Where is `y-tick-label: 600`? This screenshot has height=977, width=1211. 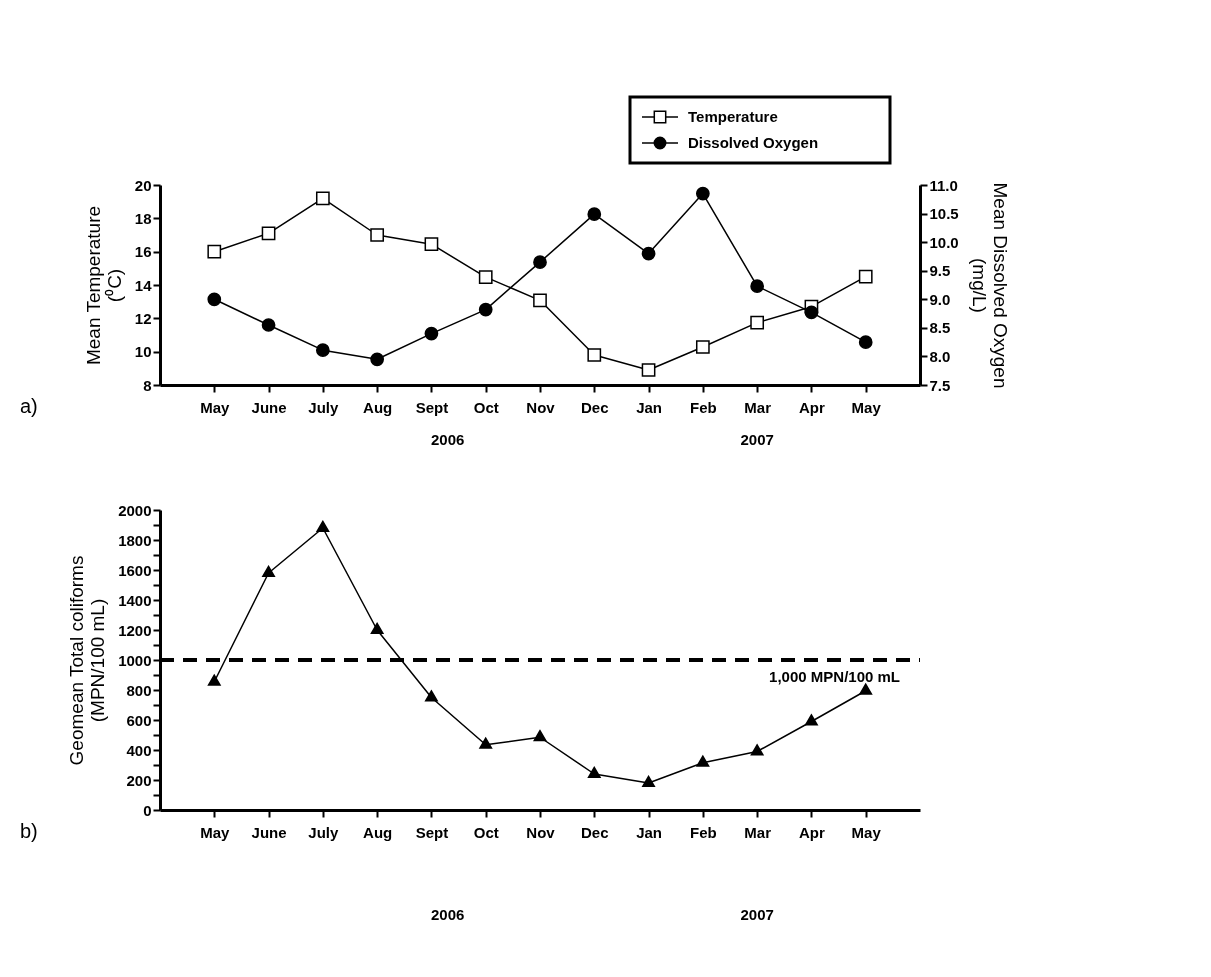
y-tick-label: 600 is located at coordinates (139, 720).